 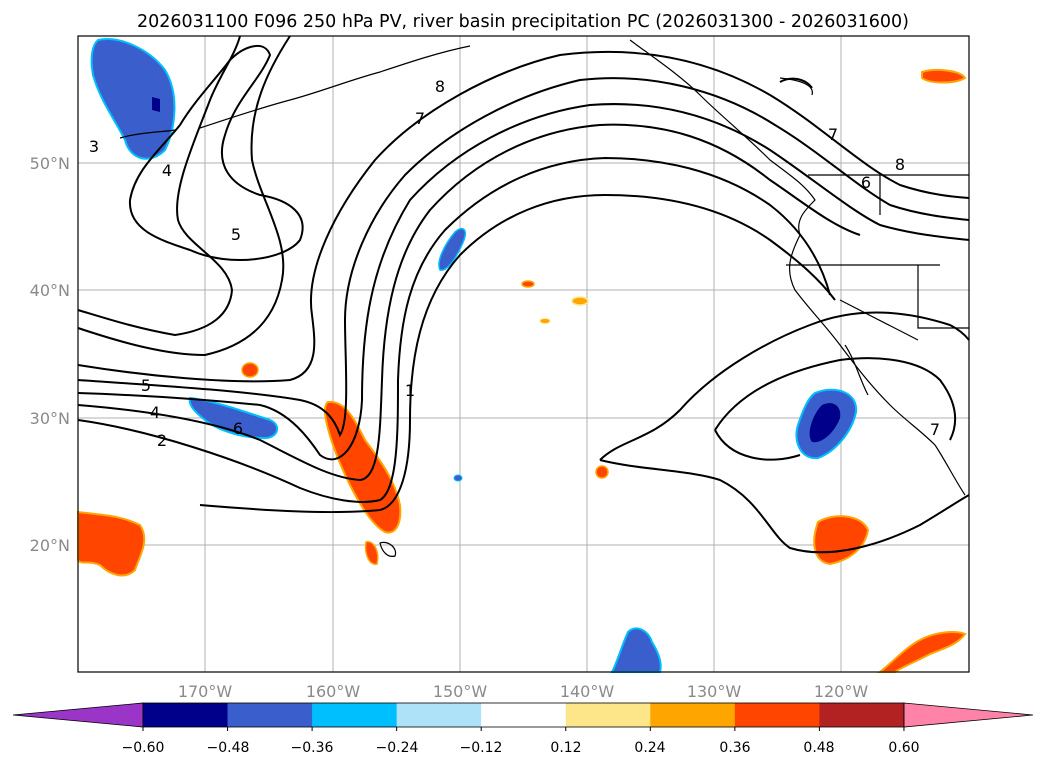 What do you see at coordinates (410, 390) in the screenshot?
I see `pv-contour-label: 1` at bounding box center [410, 390].